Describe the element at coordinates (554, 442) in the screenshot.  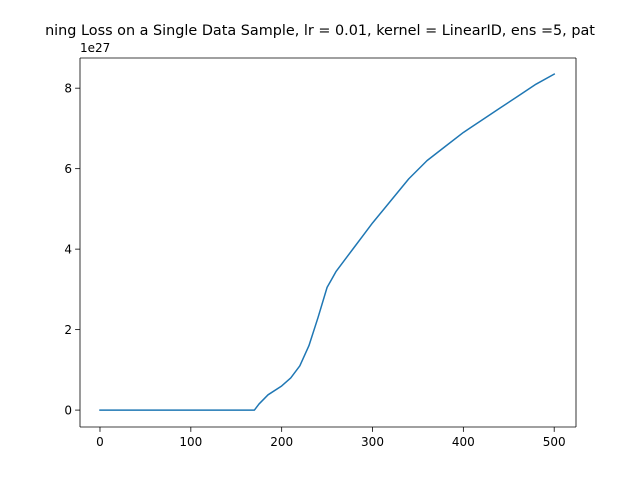
I see `x-tick-label: 500` at that location.